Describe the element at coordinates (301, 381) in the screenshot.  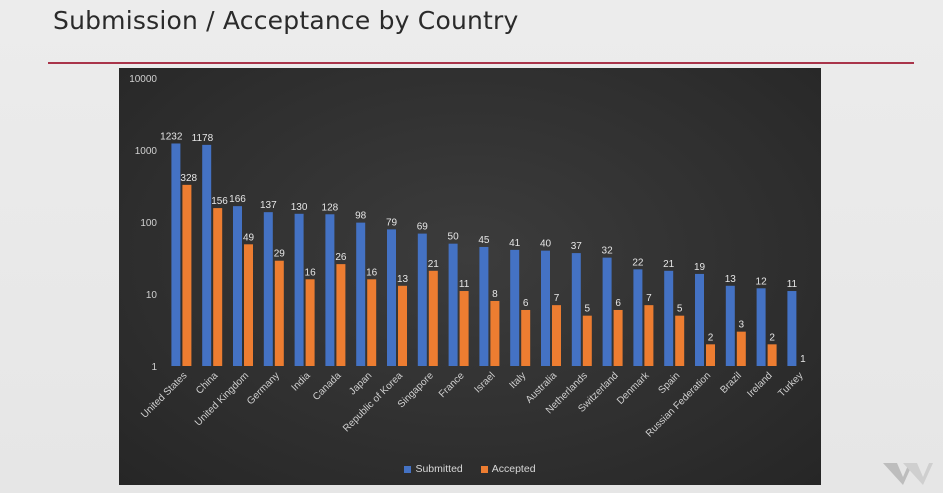
I see `x-tick-label: India` at that location.